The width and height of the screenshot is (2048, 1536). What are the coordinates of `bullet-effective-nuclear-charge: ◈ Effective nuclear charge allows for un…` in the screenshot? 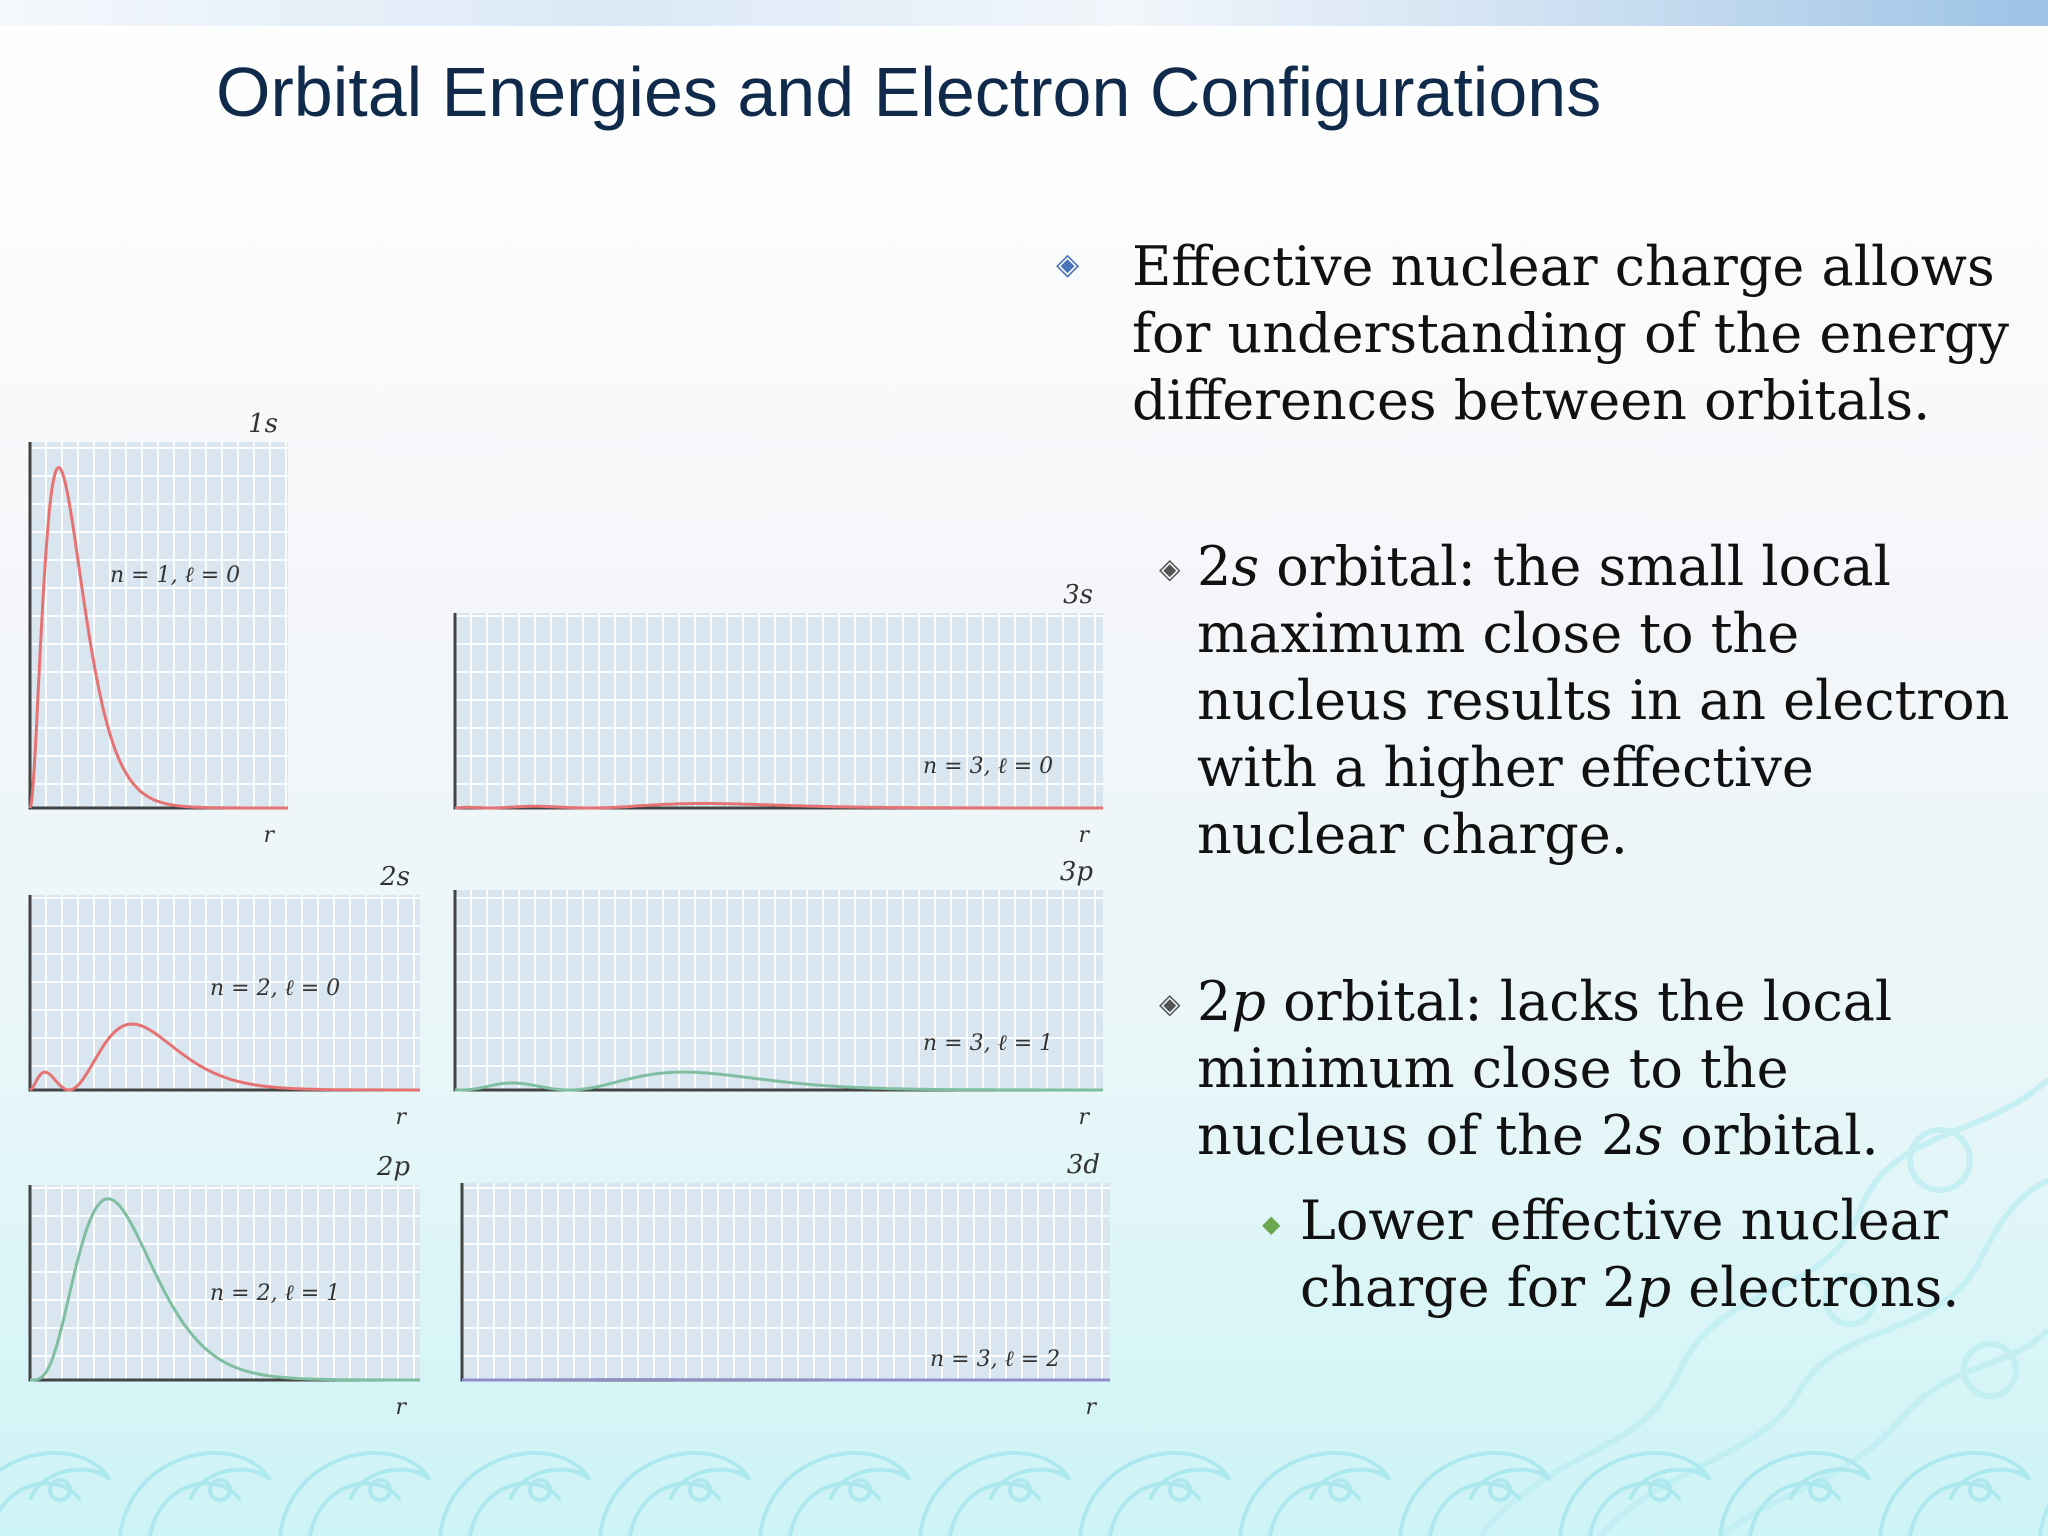 It's located at (1534, 333).